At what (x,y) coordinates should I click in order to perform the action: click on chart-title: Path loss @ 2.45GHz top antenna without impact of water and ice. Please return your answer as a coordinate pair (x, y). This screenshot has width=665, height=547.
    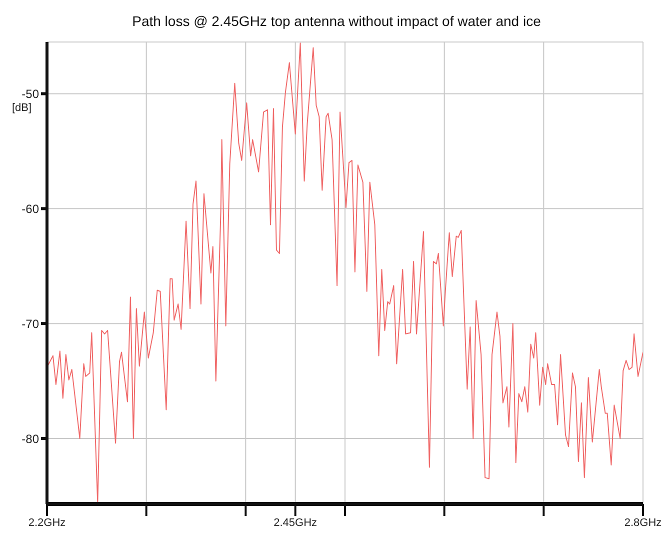
    Looking at the image, I should click on (336, 21).